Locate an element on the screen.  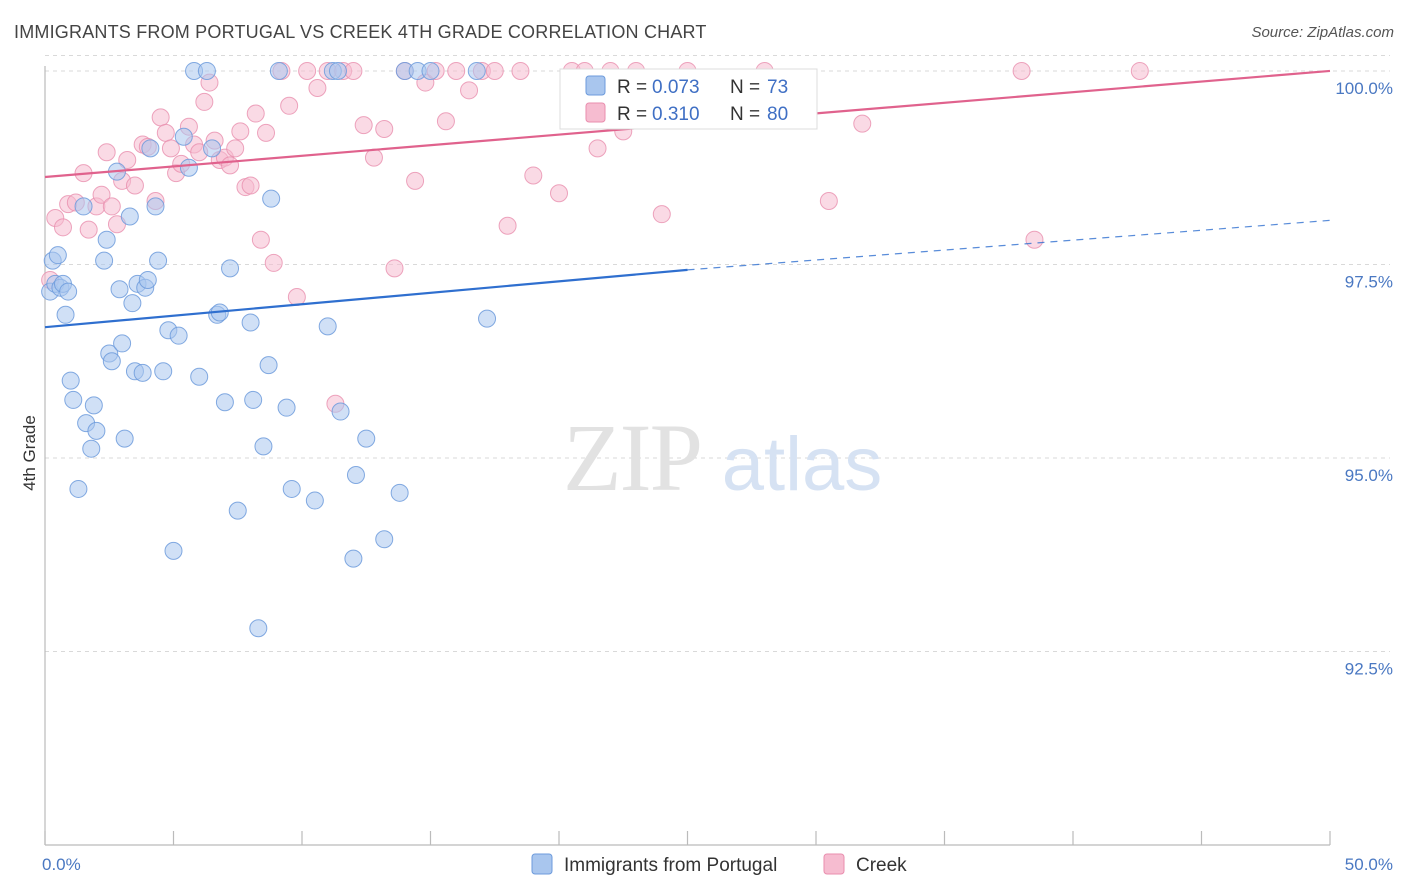
legend-box: R = 0.073 N = 73 R = 0.310 N = 80 is located at coordinates (688, 99).